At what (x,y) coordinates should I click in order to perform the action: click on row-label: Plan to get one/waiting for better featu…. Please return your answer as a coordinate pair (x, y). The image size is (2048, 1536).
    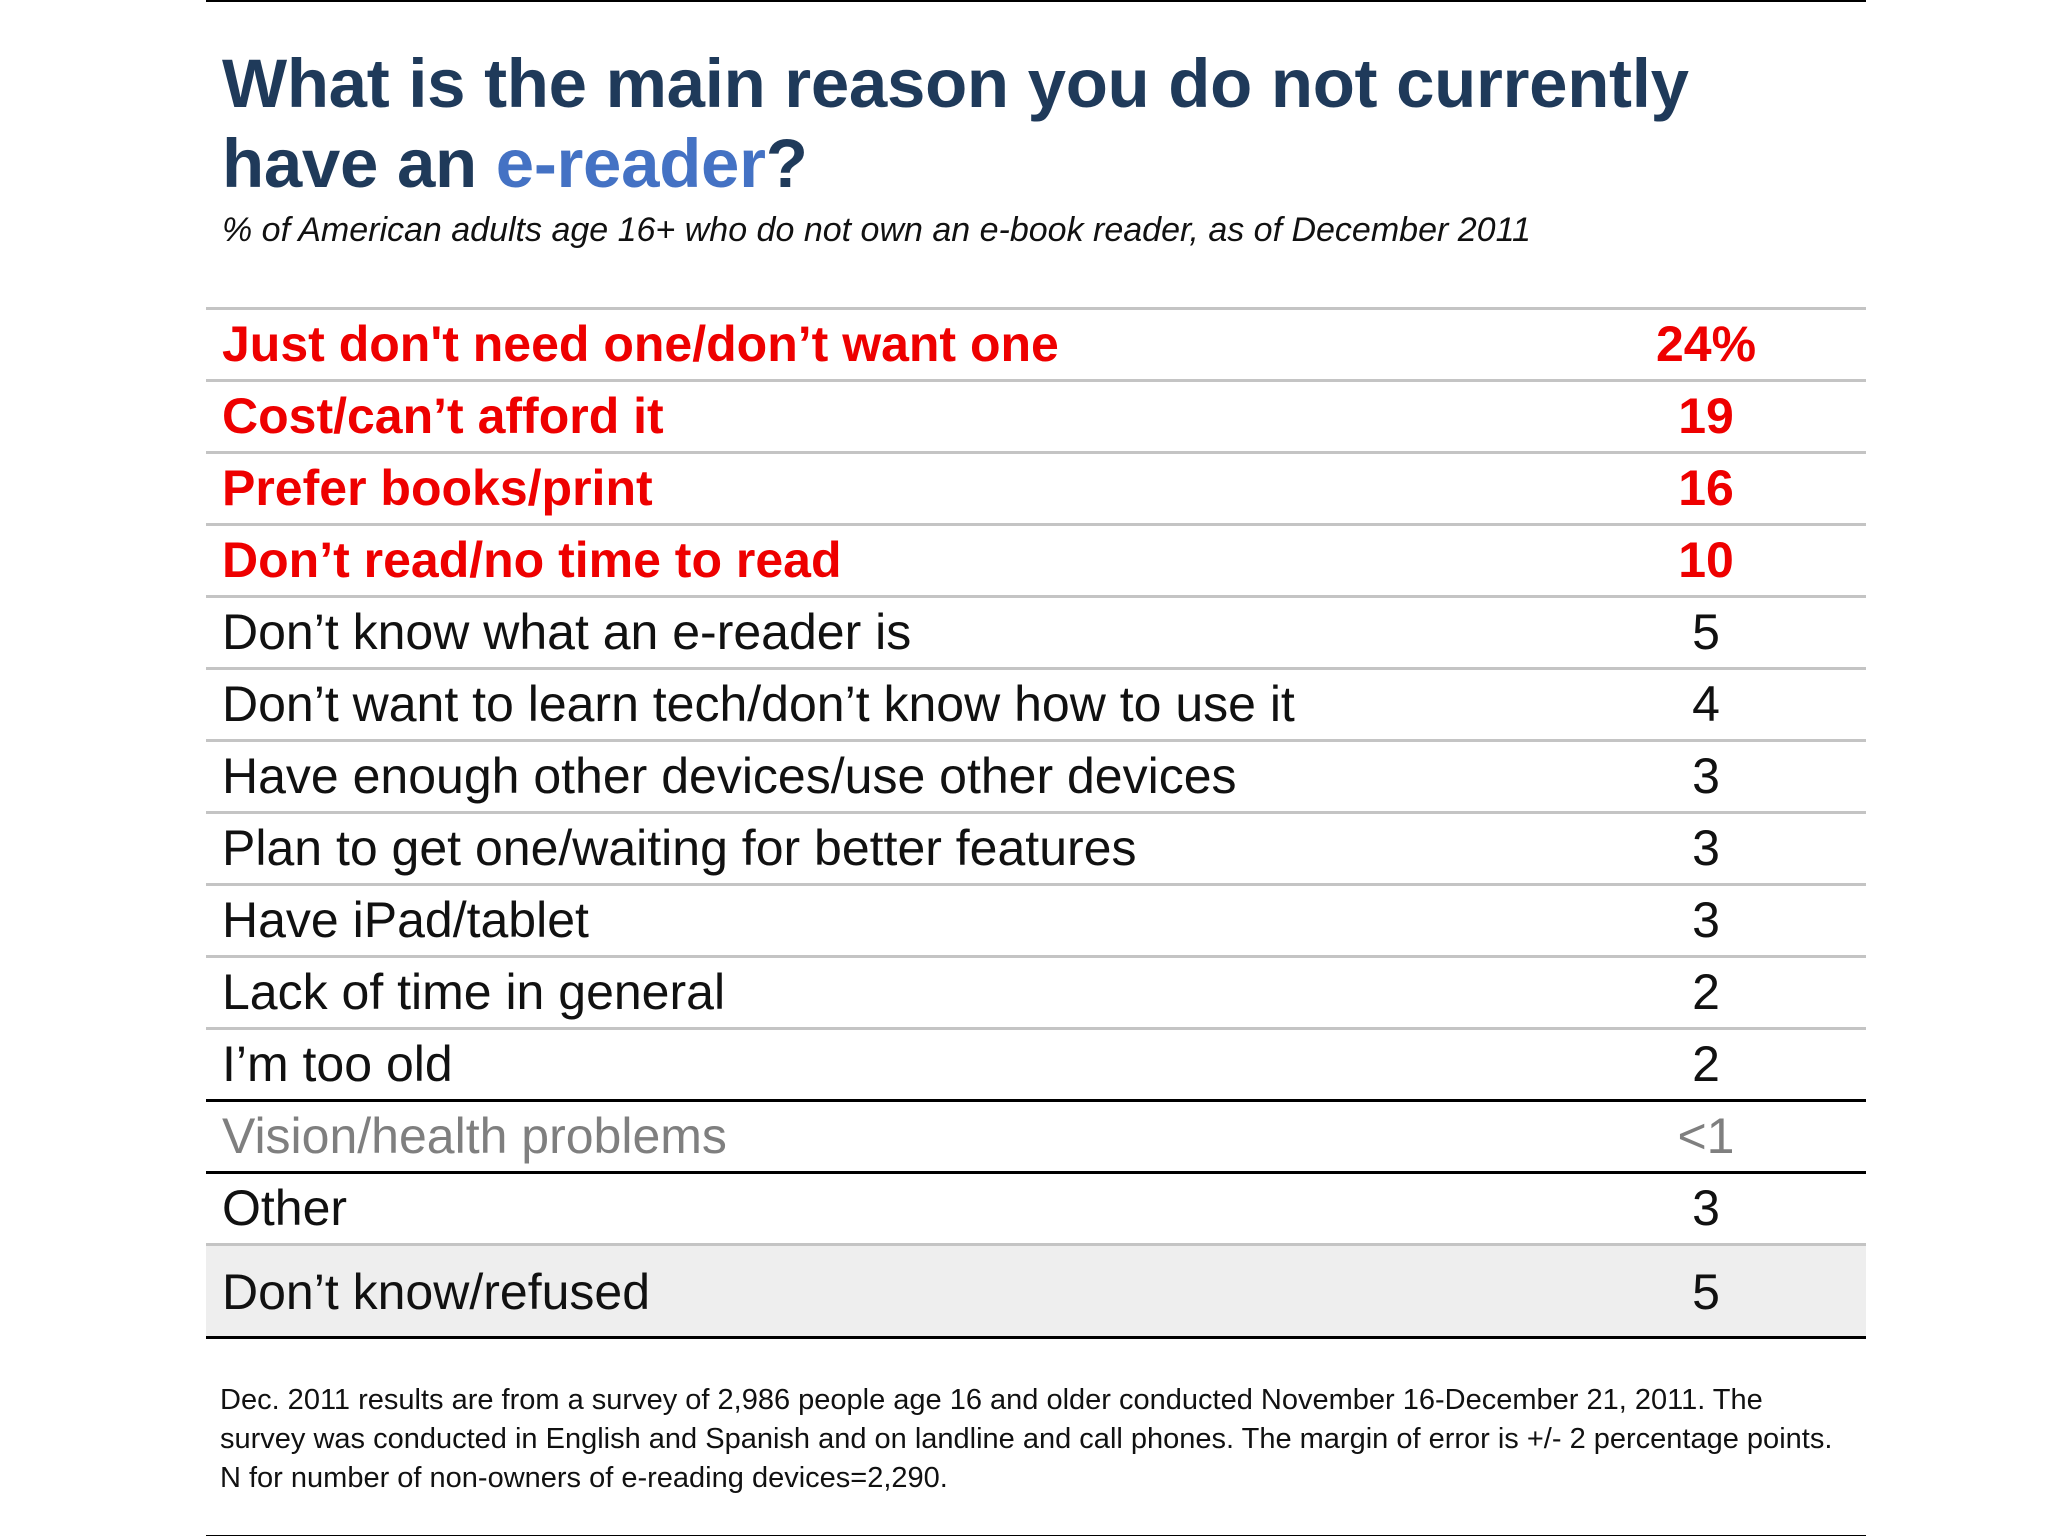
    Looking at the image, I should click on (679, 848).